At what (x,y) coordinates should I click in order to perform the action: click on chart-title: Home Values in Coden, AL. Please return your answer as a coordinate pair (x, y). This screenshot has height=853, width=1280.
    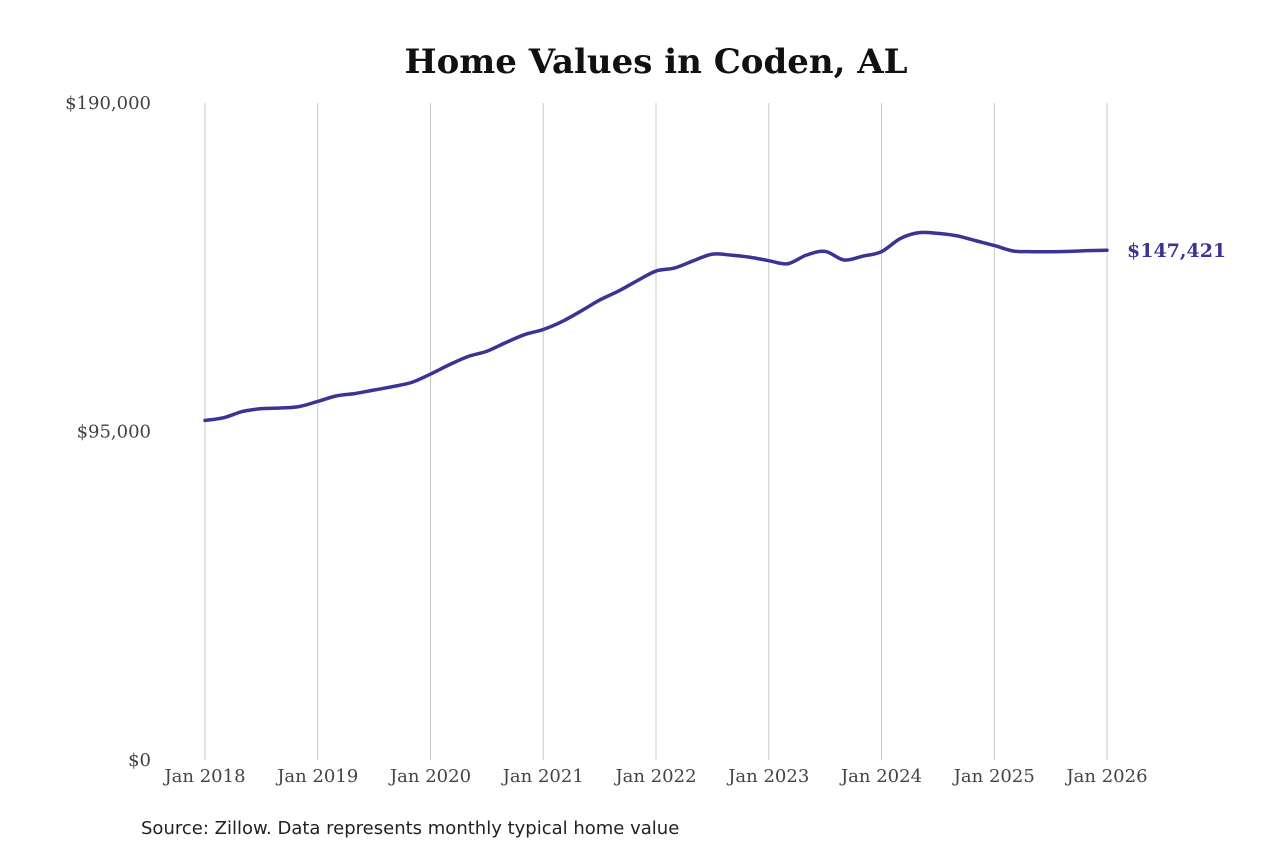
    Looking at the image, I should click on (655, 62).